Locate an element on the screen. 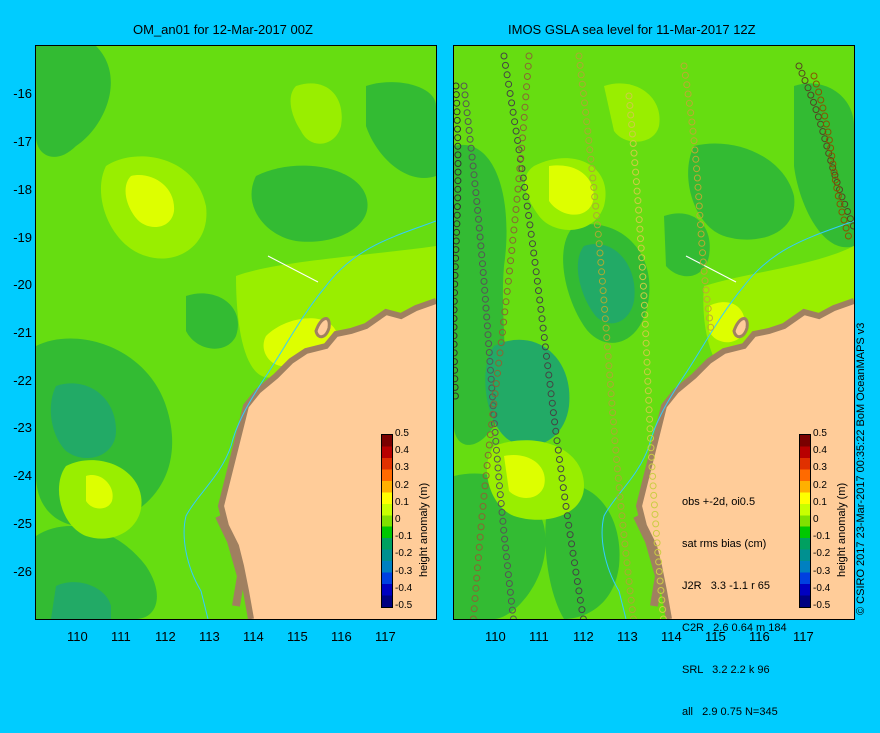  right-panel-title: IMOS GSLA sea level for 11-Mar-2017 12Z is located at coordinates (632, 29).